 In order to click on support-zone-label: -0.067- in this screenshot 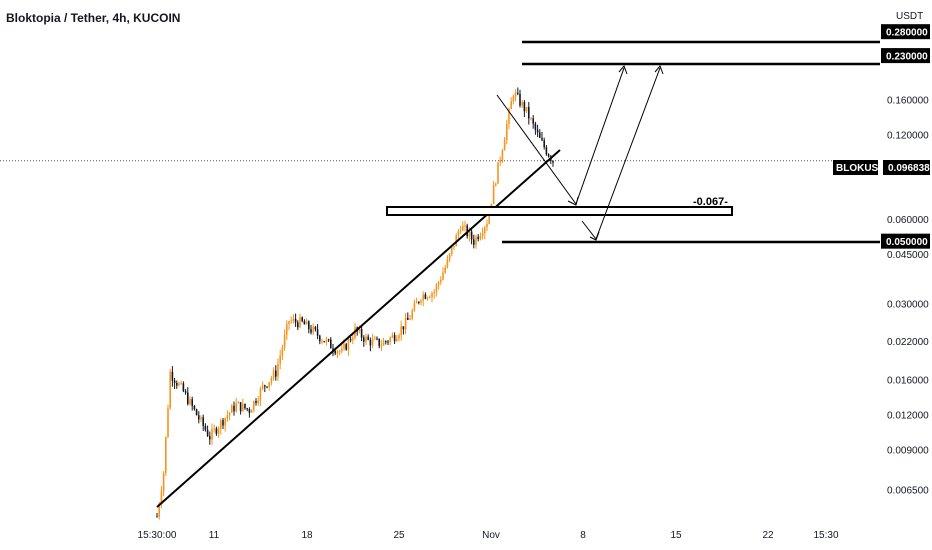, I will do `click(710, 202)`.